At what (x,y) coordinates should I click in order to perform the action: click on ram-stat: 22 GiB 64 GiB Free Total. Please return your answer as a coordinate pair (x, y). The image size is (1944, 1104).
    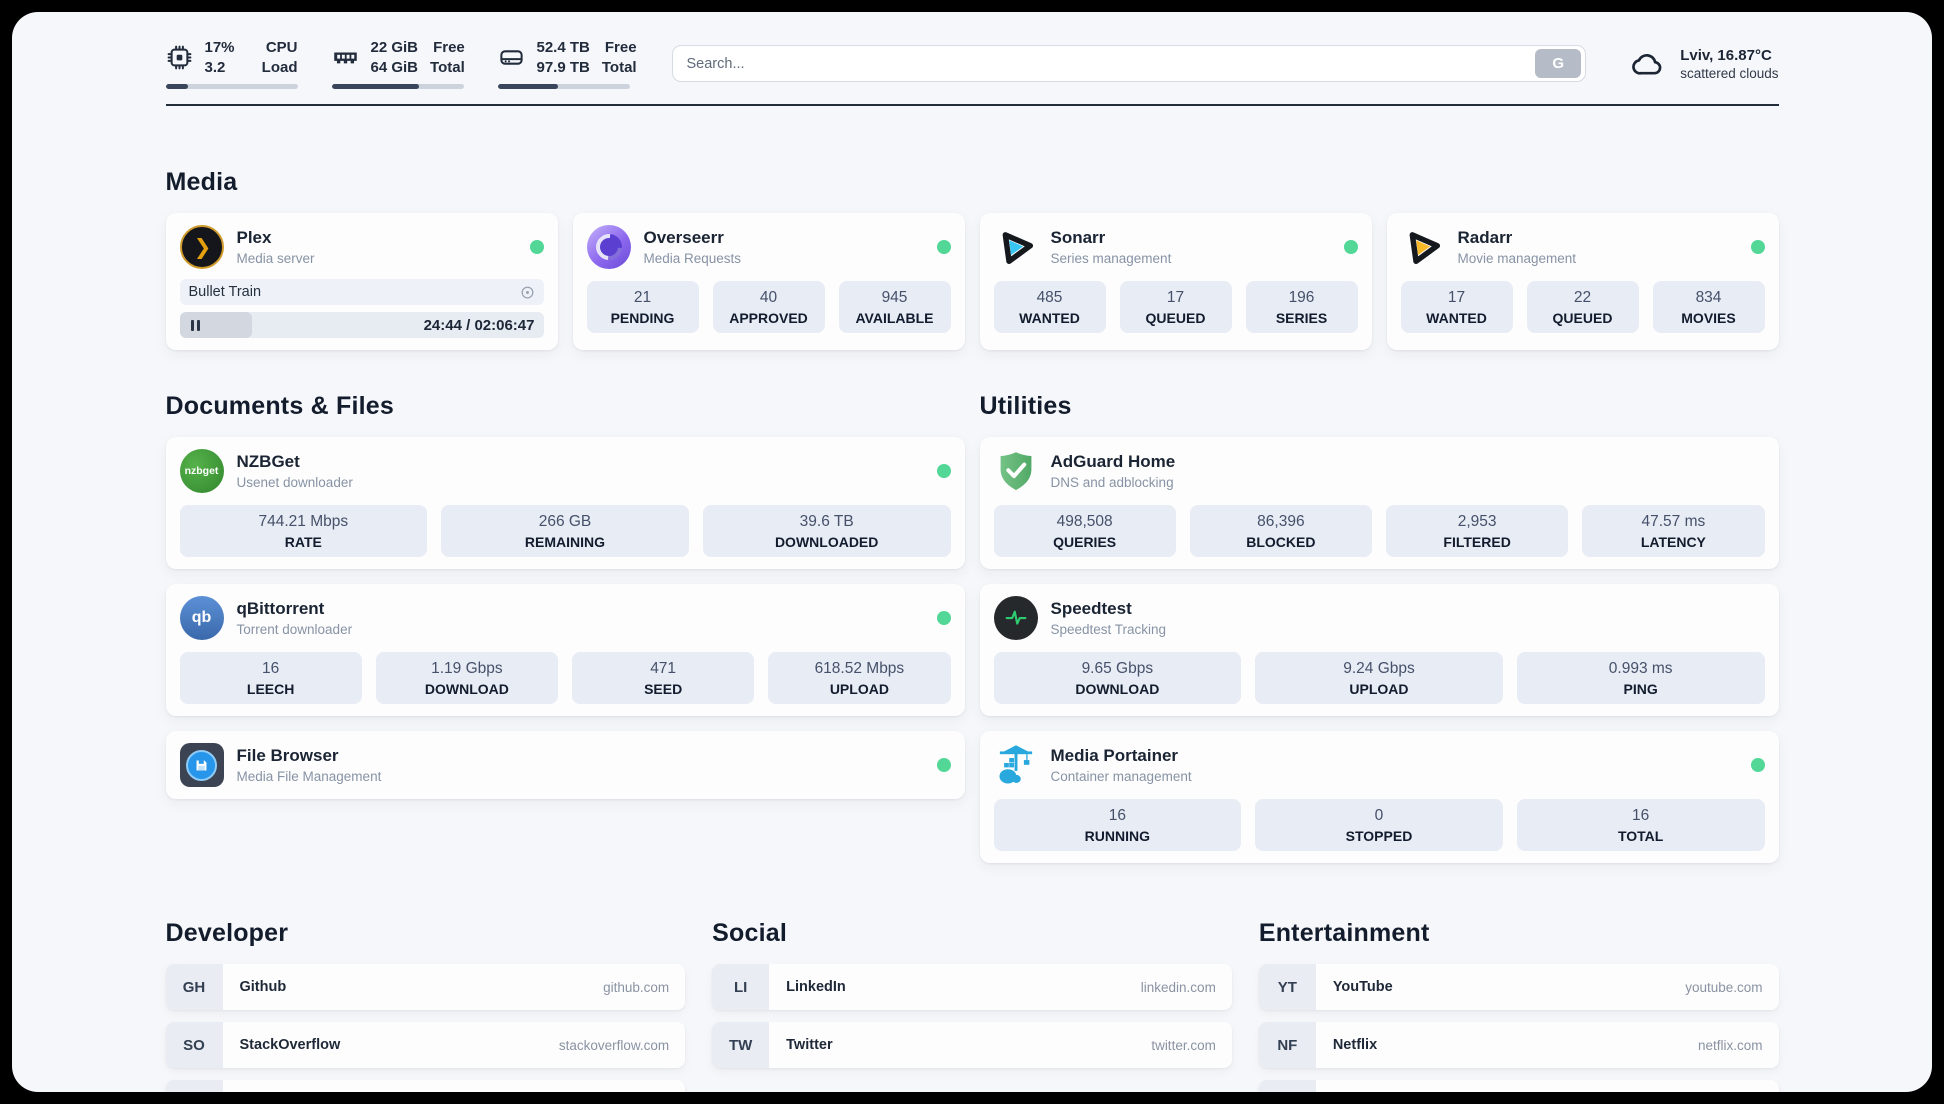
    Looking at the image, I should click on (398, 63).